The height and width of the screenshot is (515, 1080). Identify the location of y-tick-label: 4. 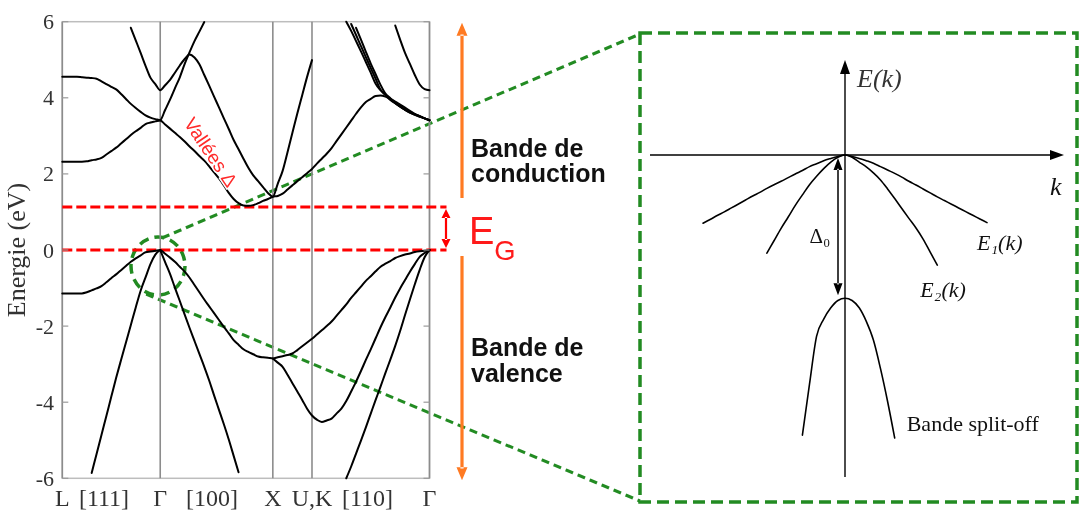
(48, 98).